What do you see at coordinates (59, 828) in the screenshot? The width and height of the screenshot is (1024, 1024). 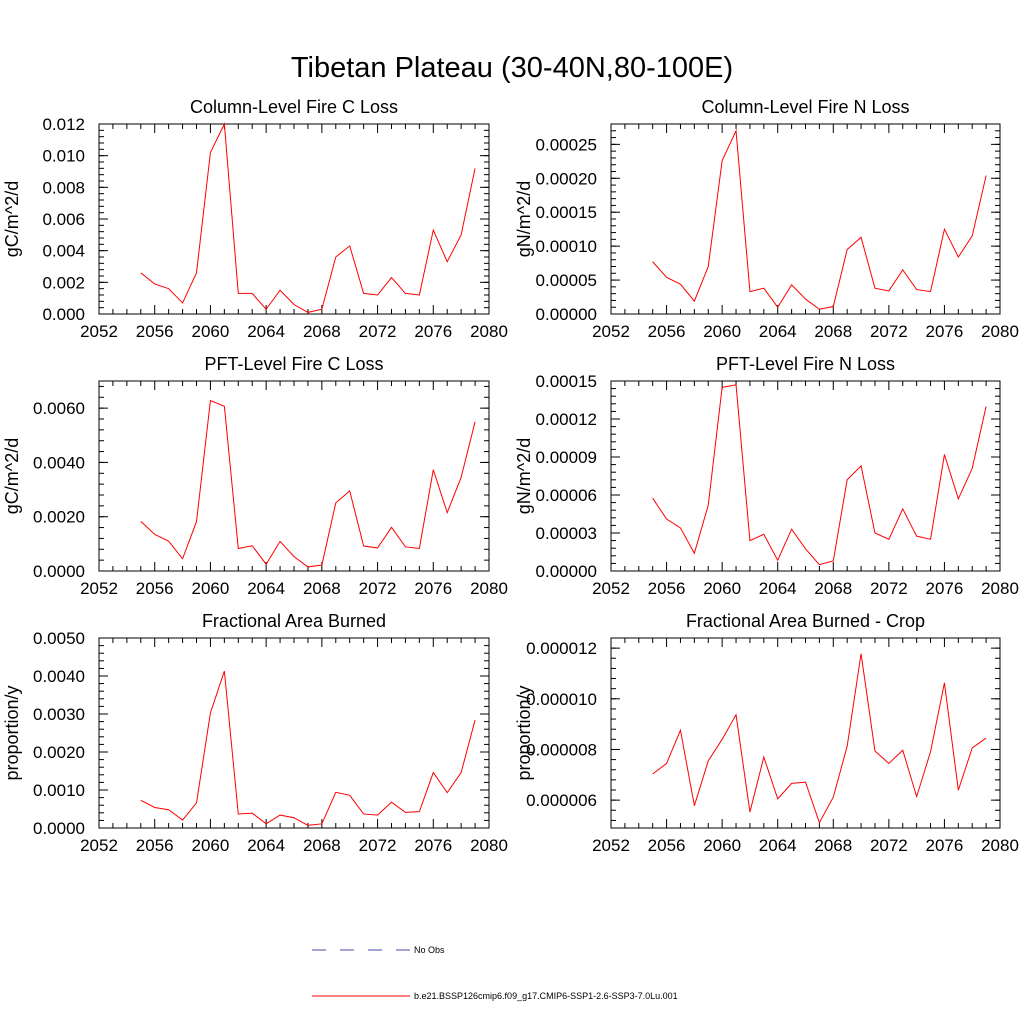 I see `y-tick-label: 0.0000` at bounding box center [59, 828].